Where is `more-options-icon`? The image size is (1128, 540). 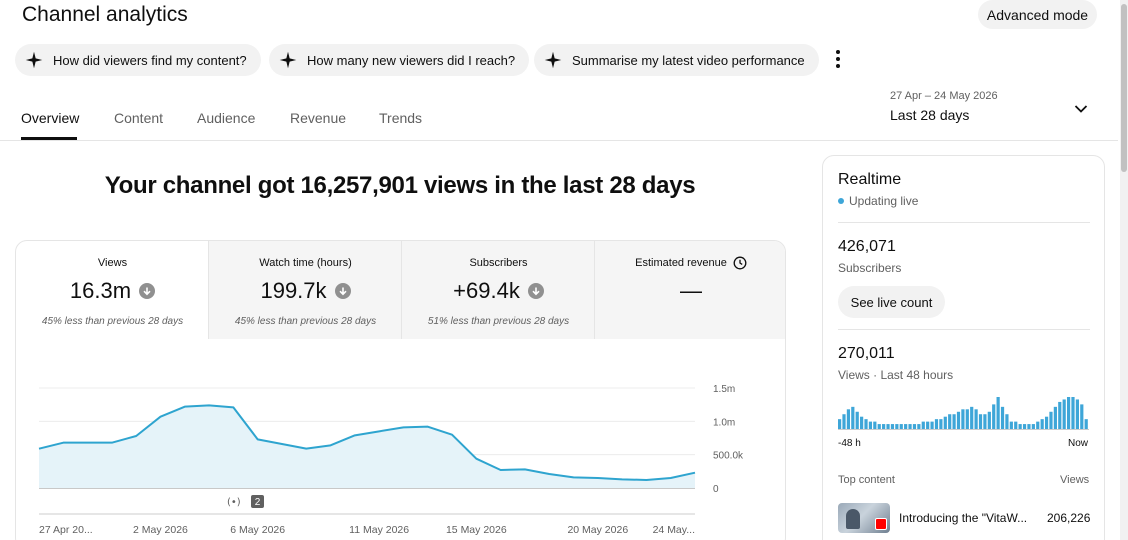
more-options-icon is located at coordinates (838, 59).